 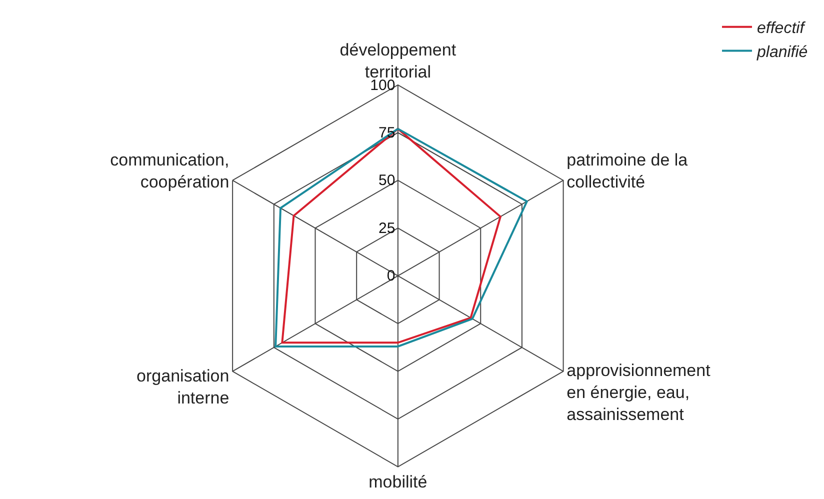 I want to click on spoke-label: mobilité, so click(x=398, y=482).